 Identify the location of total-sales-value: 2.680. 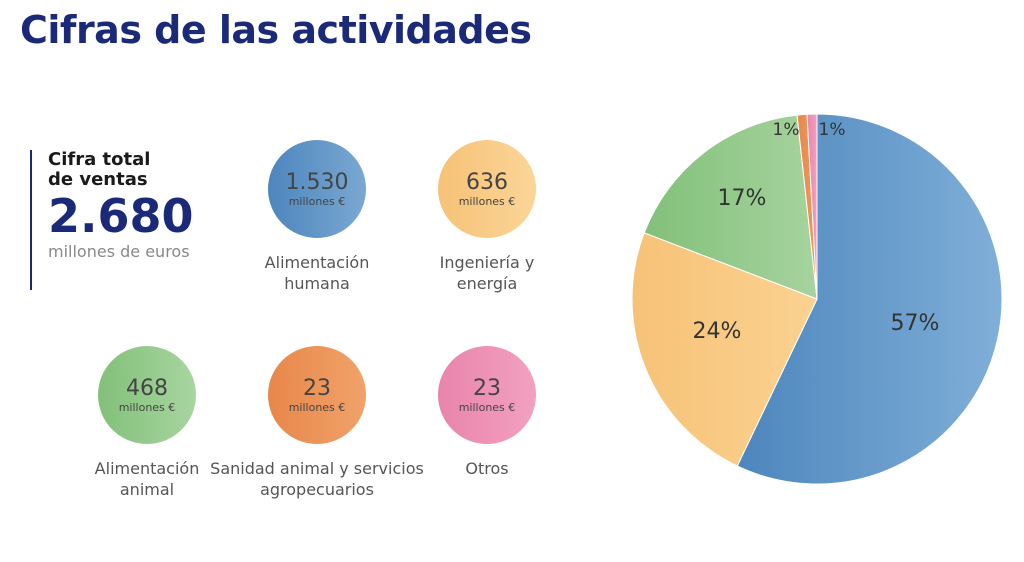
(121, 216).